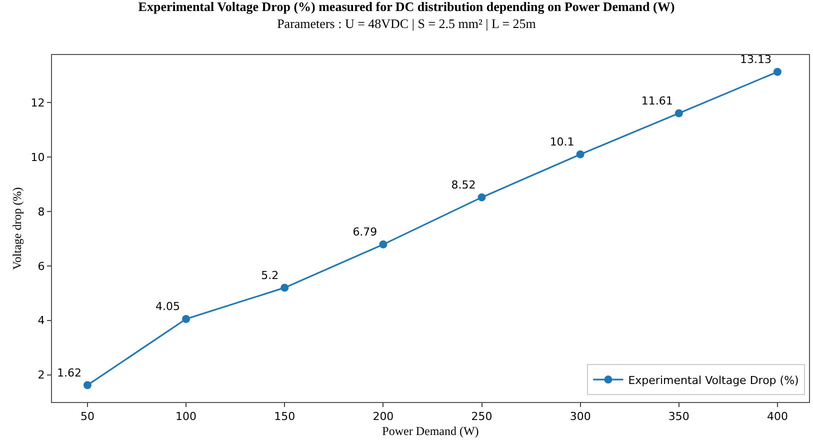  What do you see at coordinates (777, 417) in the screenshot?
I see `x-tick-label: 400` at bounding box center [777, 417].